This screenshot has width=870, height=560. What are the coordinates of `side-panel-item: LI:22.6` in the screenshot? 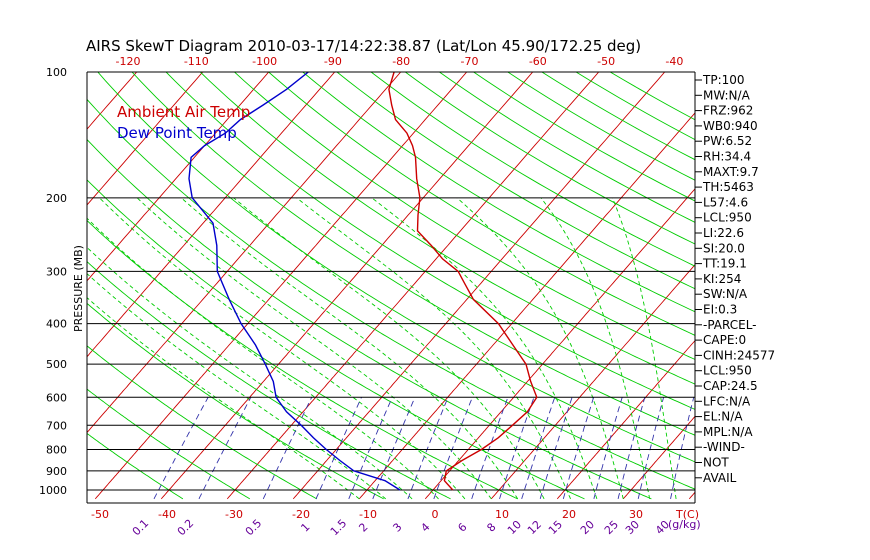 It's located at (723, 233).